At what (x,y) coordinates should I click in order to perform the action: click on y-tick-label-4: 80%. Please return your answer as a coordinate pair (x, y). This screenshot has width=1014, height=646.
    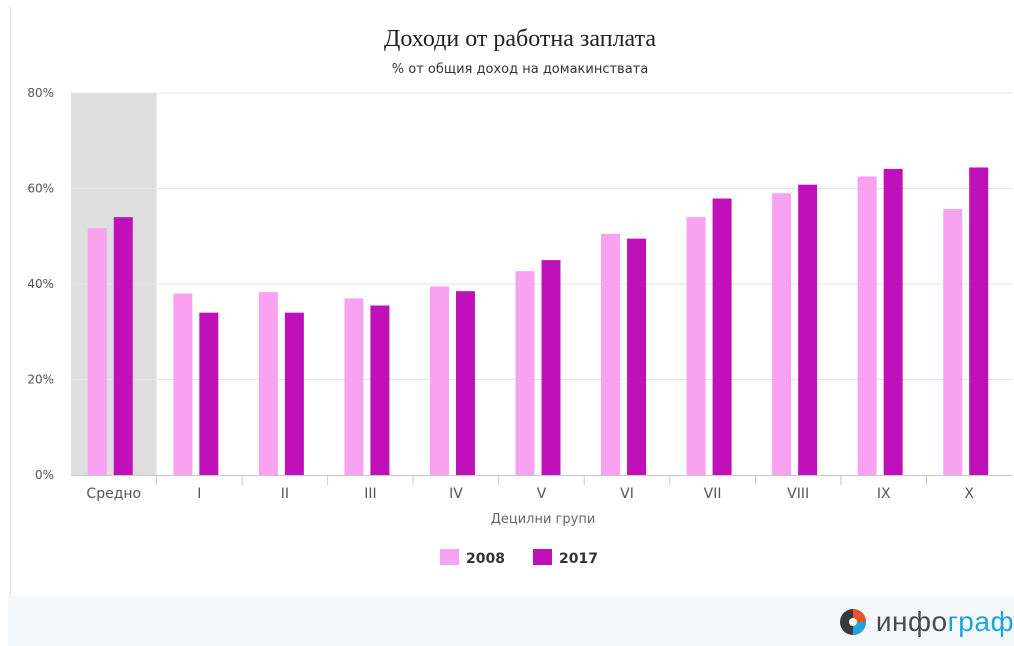
    Looking at the image, I should click on (40, 93).